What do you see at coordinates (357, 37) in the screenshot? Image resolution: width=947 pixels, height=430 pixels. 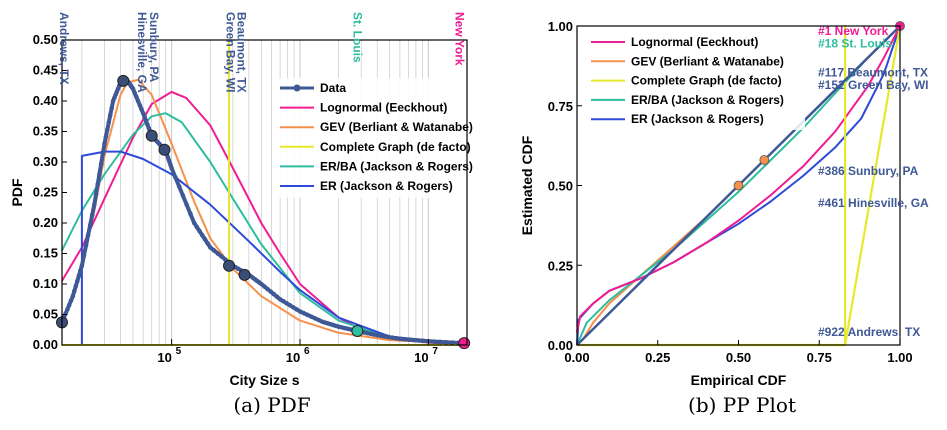 I see `annotation-st-louis: St. Louis` at bounding box center [357, 37].